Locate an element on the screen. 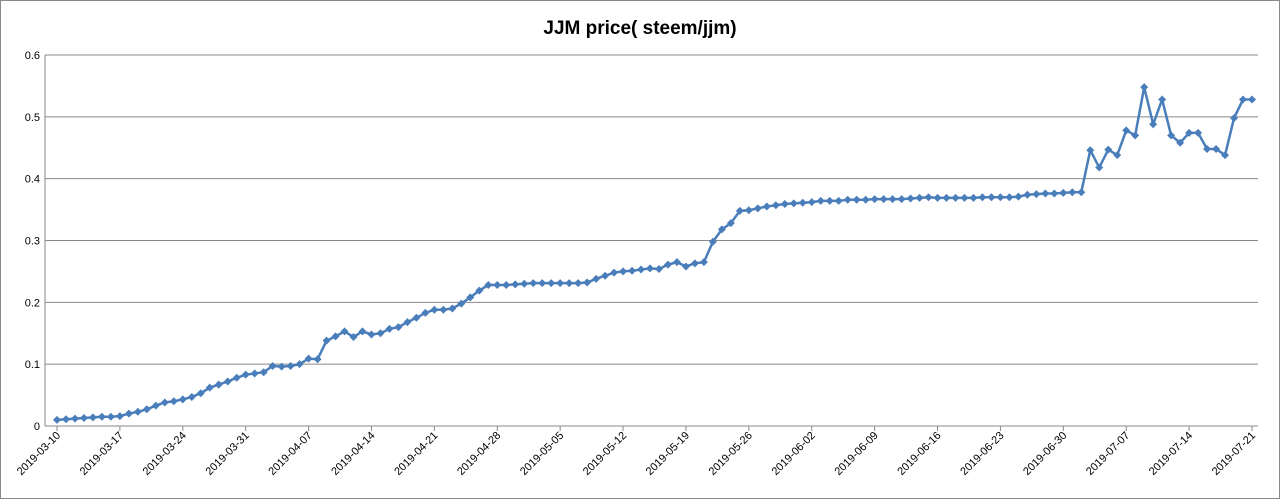 This screenshot has width=1280, height=499. chart-title: JJM price( steem/jjm) is located at coordinates (639, 28).